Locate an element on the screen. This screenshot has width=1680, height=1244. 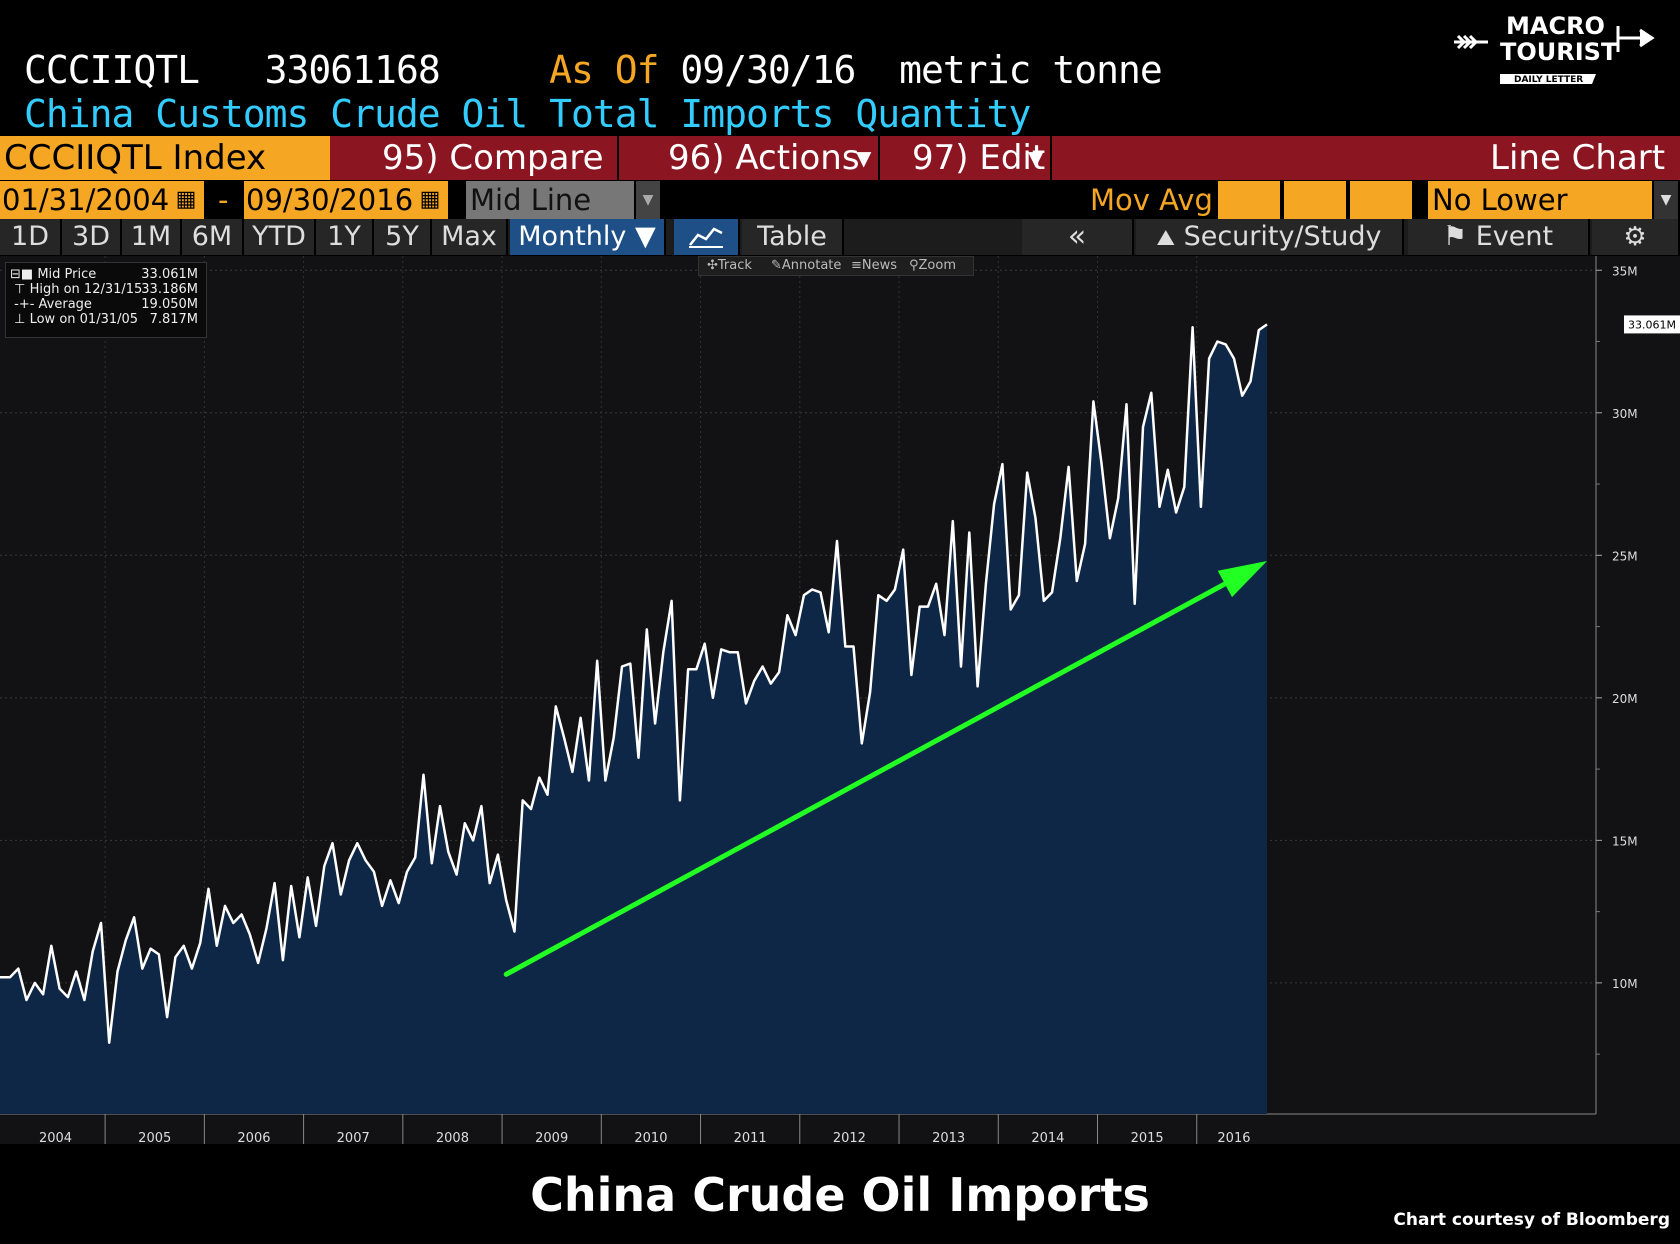
price-mode-select: Mid Line is located at coordinates (550, 200).